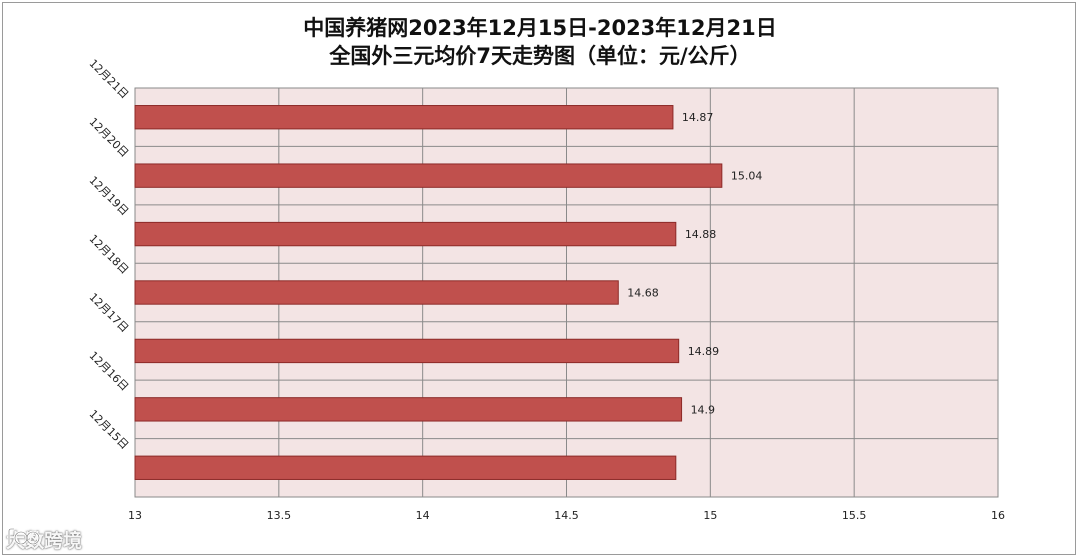 This screenshot has height=559, width=1080. What do you see at coordinates (704, 351) in the screenshot?
I see `data-label: 14.89` at bounding box center [704, 351].